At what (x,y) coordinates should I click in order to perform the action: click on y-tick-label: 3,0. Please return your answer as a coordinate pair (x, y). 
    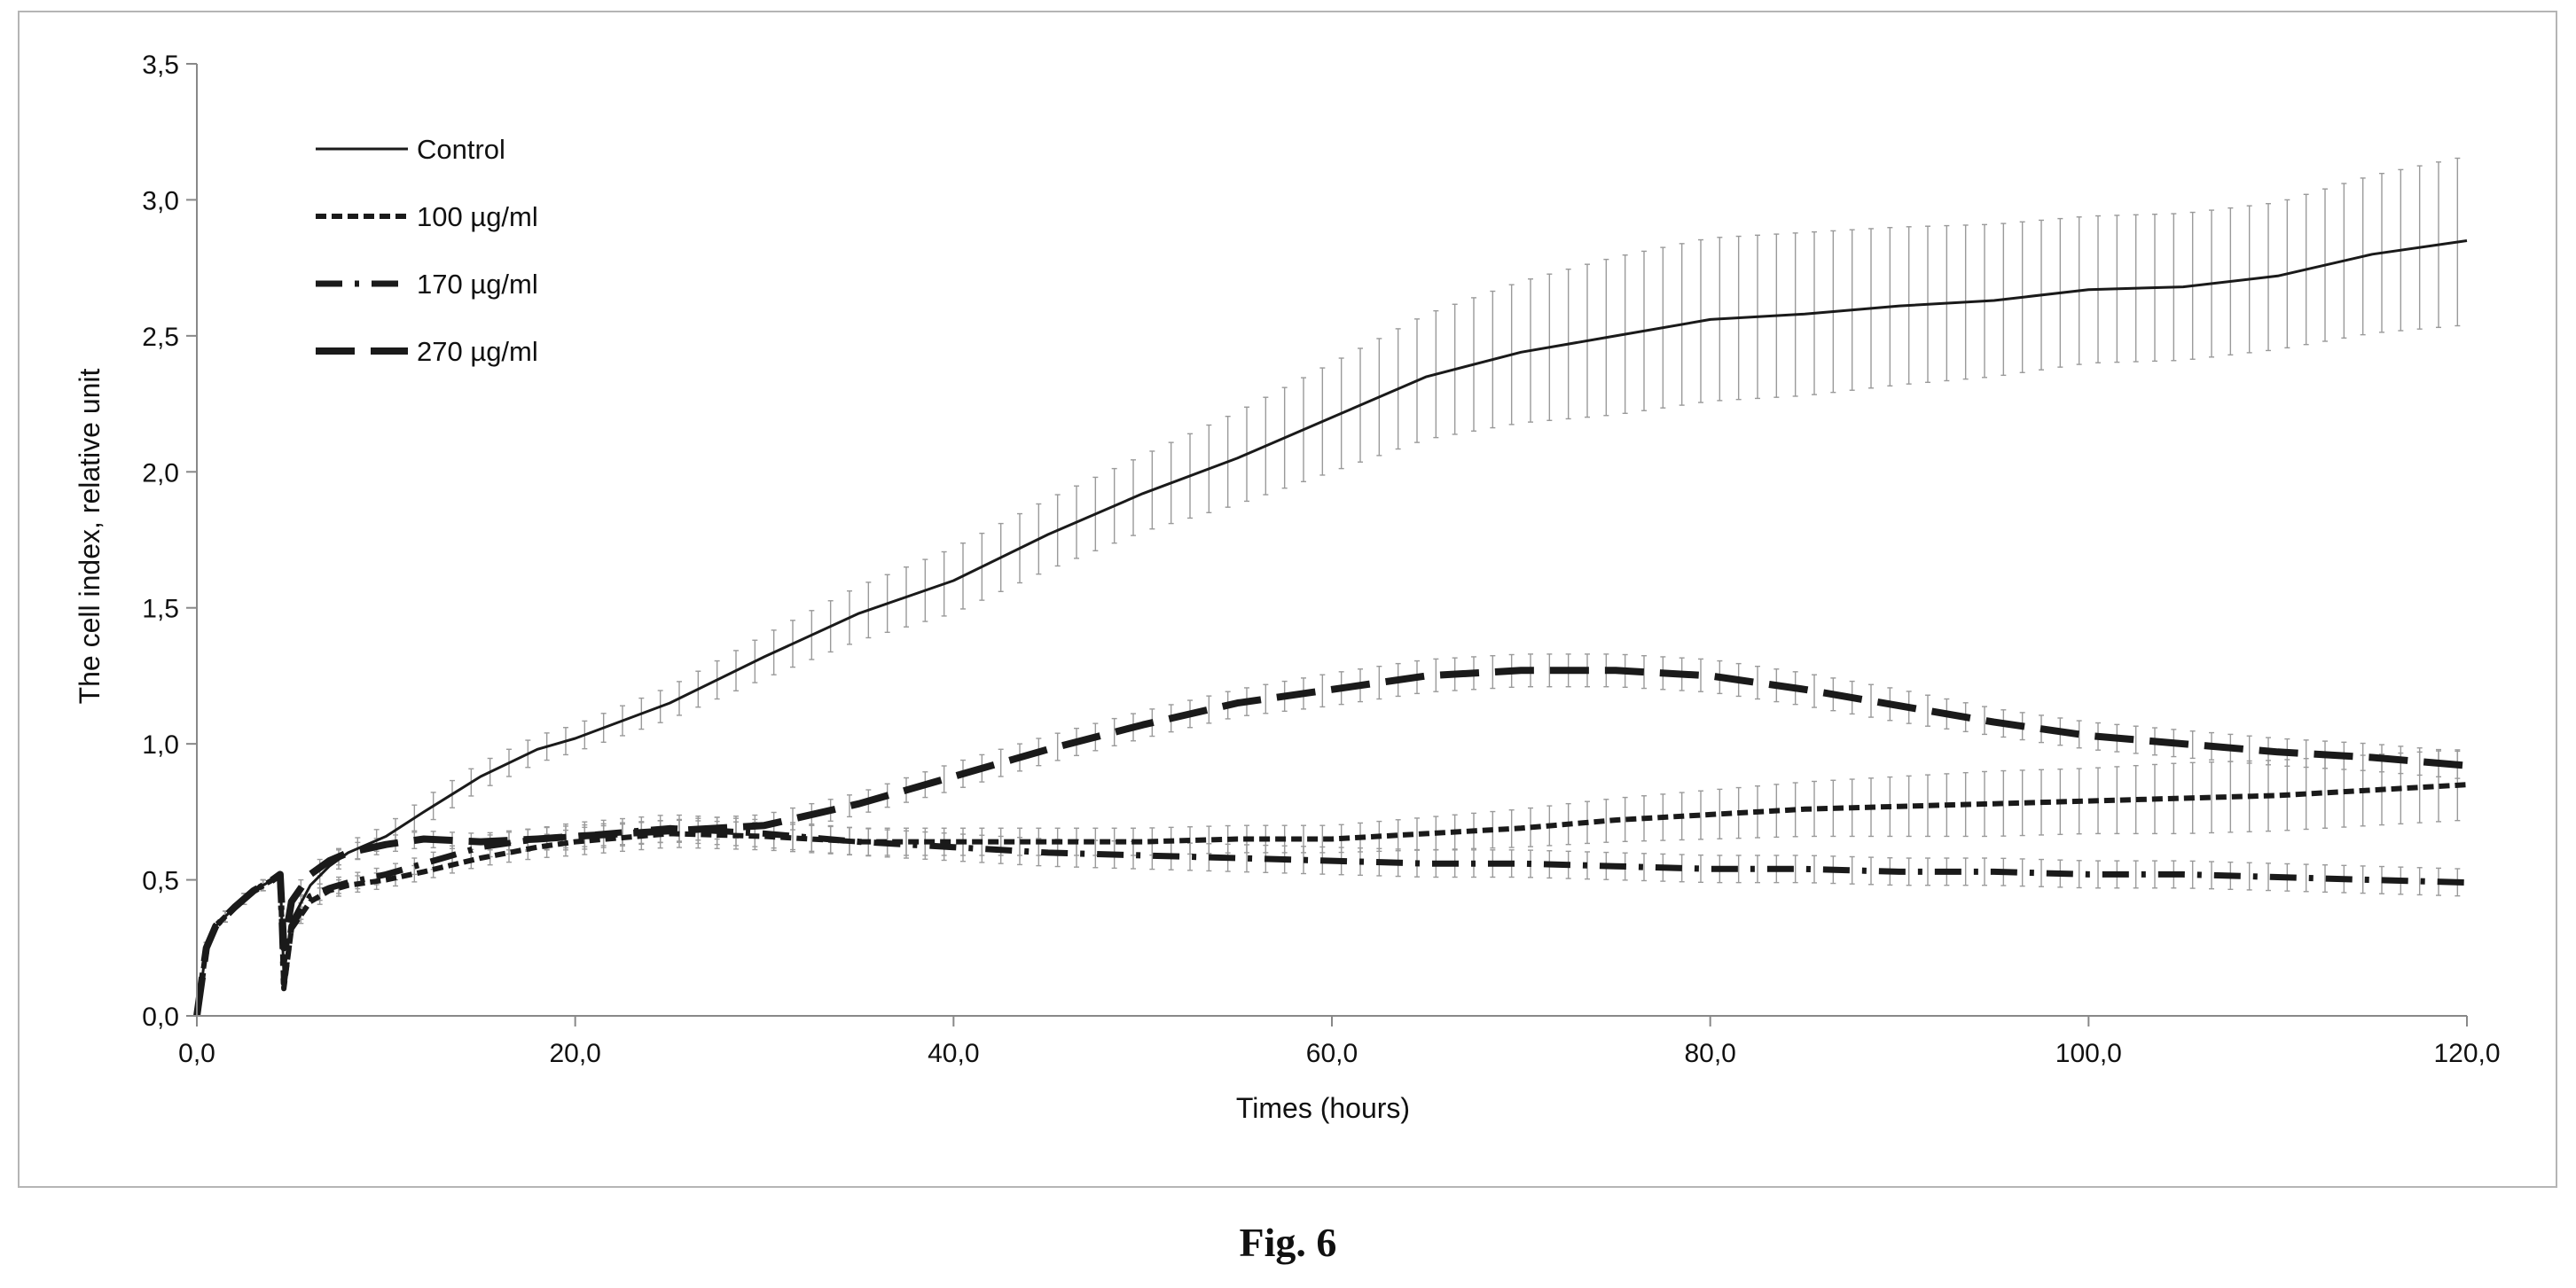
    Looking at the image, I should click on (160, 200).